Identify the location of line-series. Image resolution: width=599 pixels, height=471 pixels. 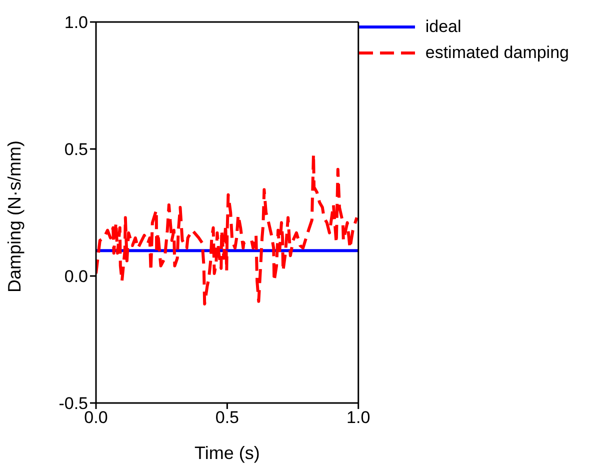
(227, 229).